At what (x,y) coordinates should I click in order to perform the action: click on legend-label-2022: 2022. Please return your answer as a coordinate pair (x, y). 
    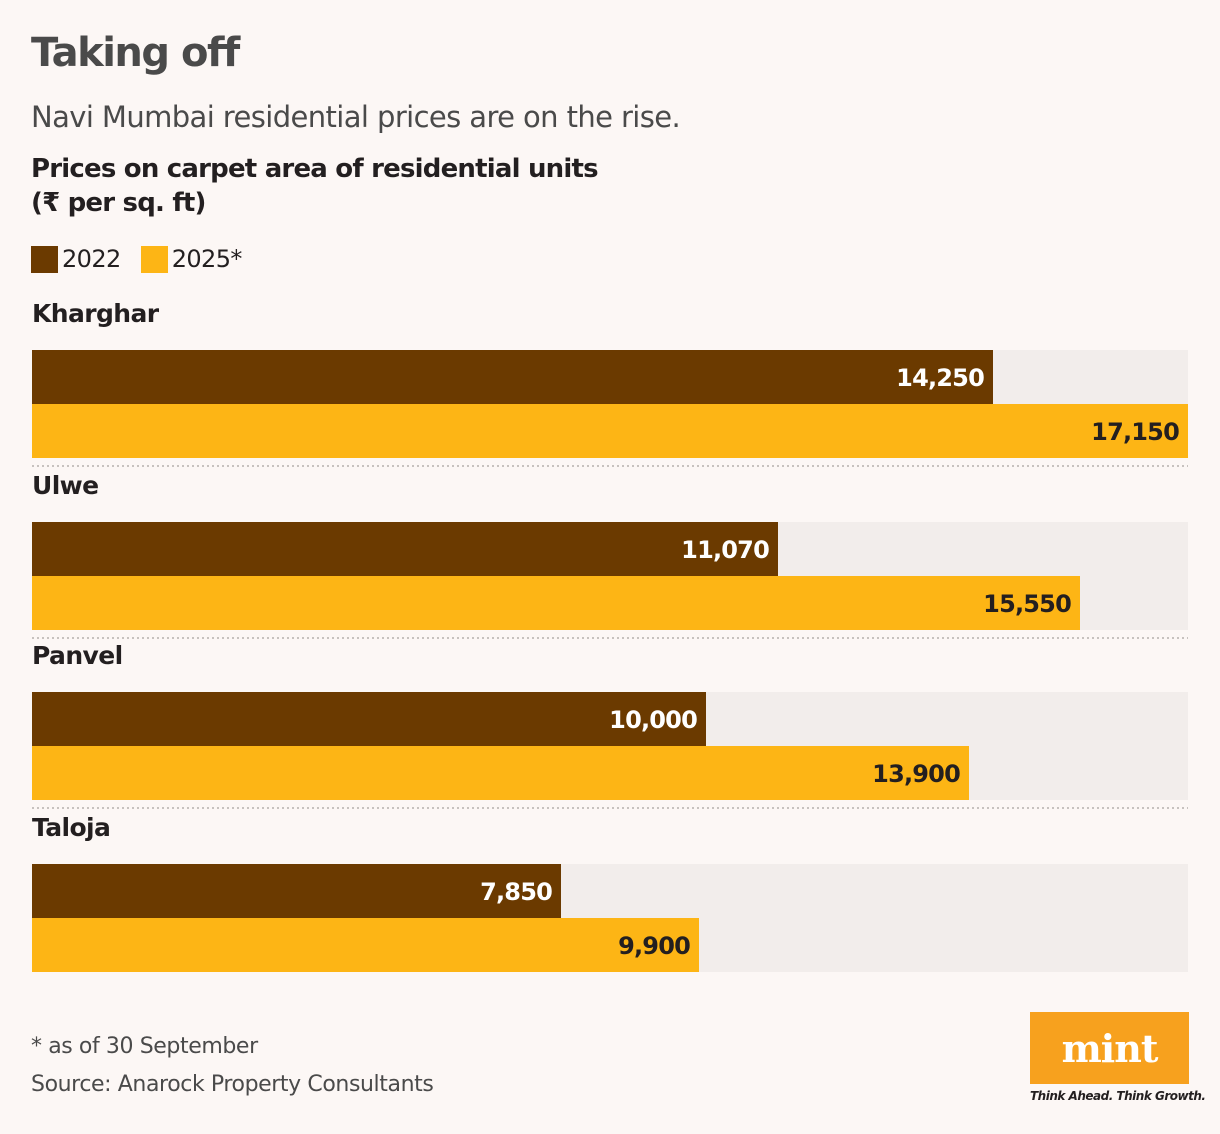
    Looking at the image, I should click on (91, 259).